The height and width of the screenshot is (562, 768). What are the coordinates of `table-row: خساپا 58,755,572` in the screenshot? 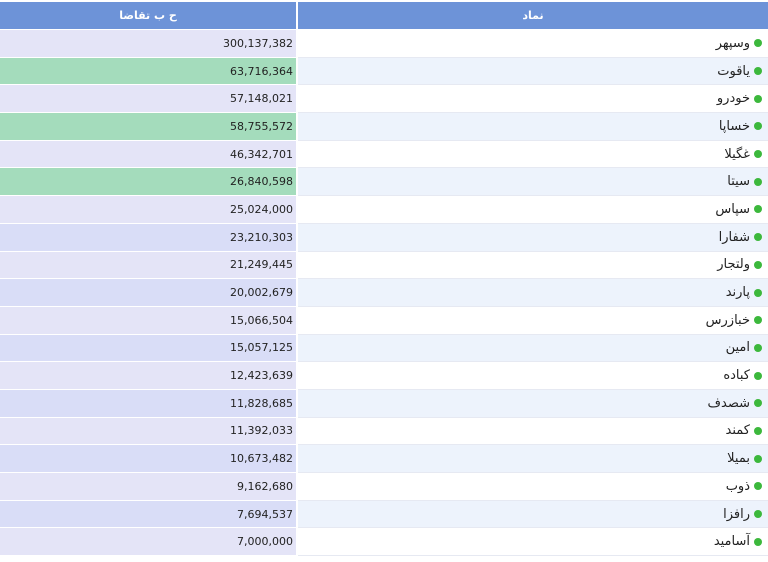 It's located at (384, 127).